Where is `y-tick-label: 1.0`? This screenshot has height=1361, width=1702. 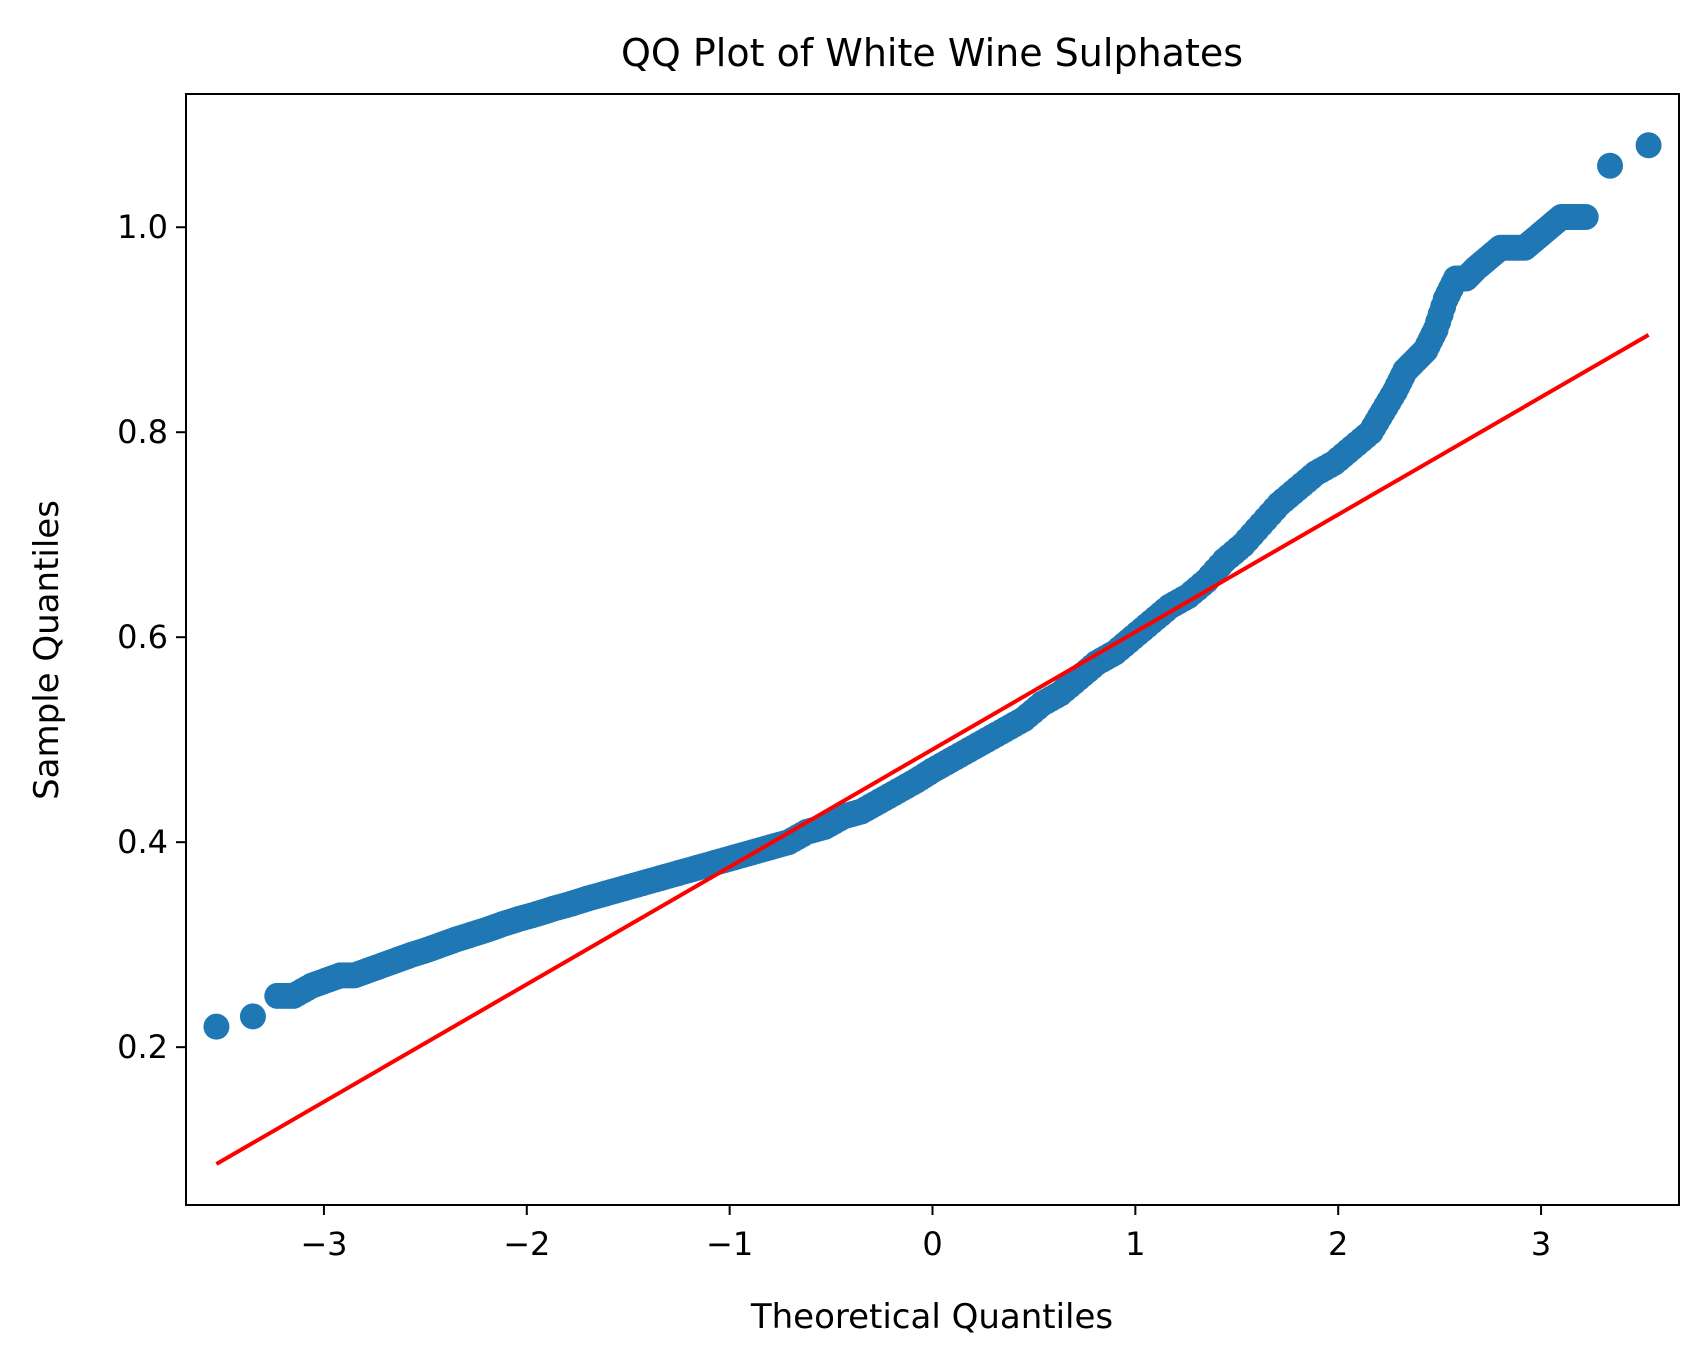
y-tick-label: 1.0 is located at coordinates (142, 227).